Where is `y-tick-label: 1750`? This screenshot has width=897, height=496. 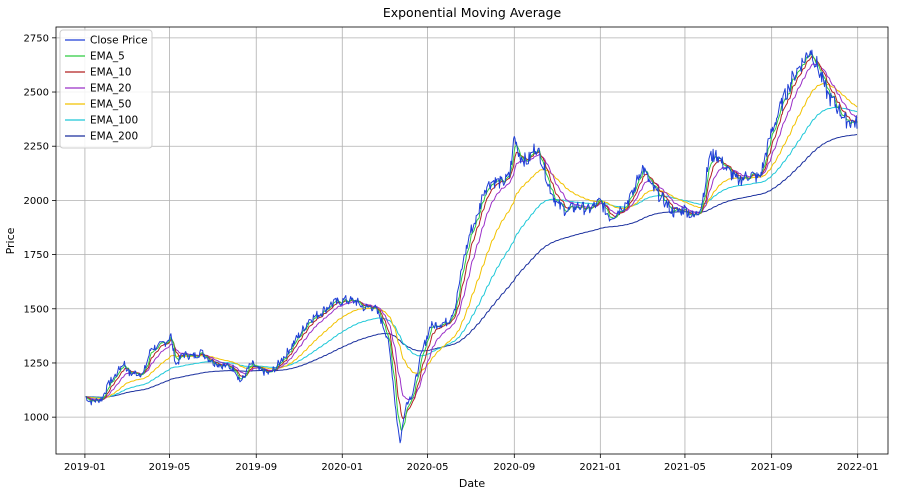 y-tick-label: 1750 is located at coordinates (36, 255).